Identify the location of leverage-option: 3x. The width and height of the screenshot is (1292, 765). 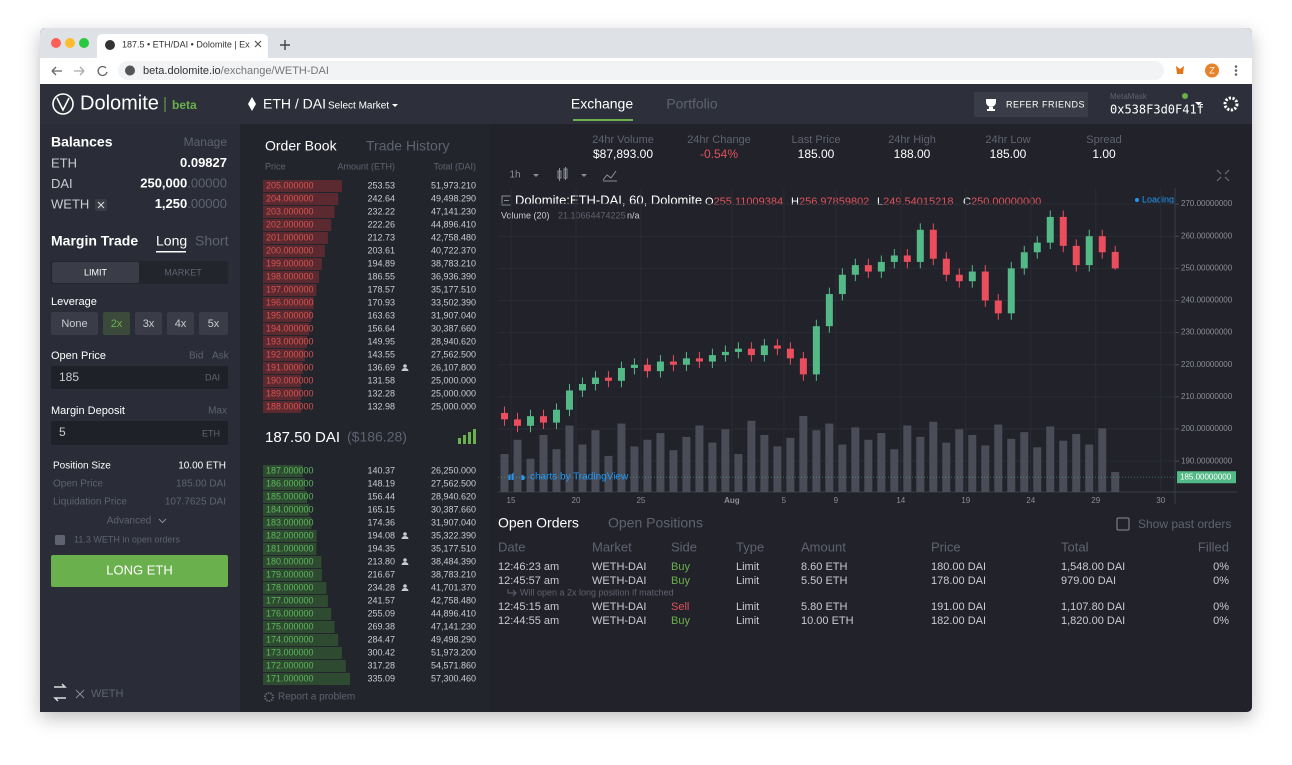
(149, 324).